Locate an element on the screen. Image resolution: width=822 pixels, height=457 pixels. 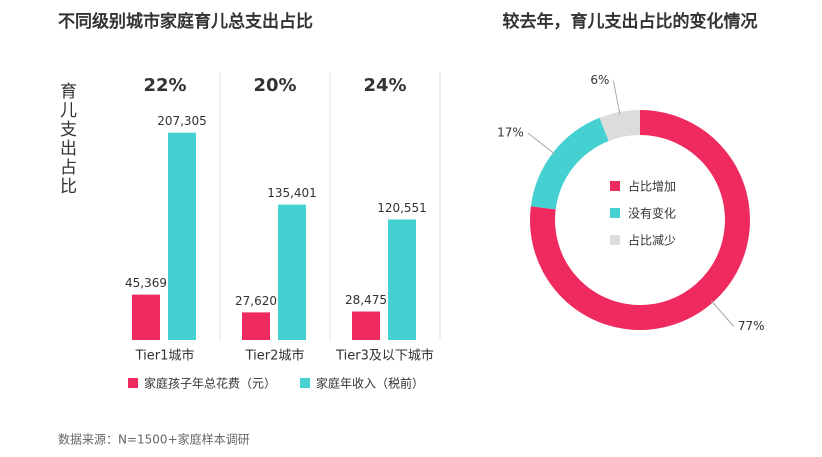
x-tick-label: Tier3及以下城市 is located at coordinates (384, 356).